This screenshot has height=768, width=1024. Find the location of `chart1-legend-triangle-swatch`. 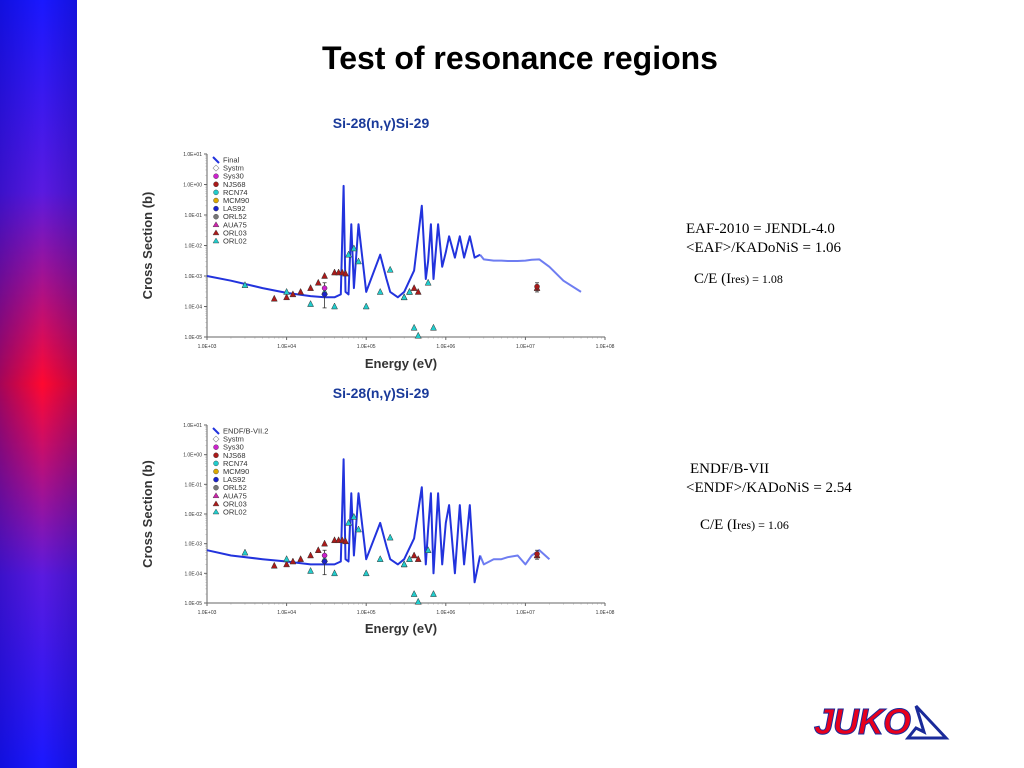

chart1-legend-triangle-swatch is located at coordinates (216, 240).